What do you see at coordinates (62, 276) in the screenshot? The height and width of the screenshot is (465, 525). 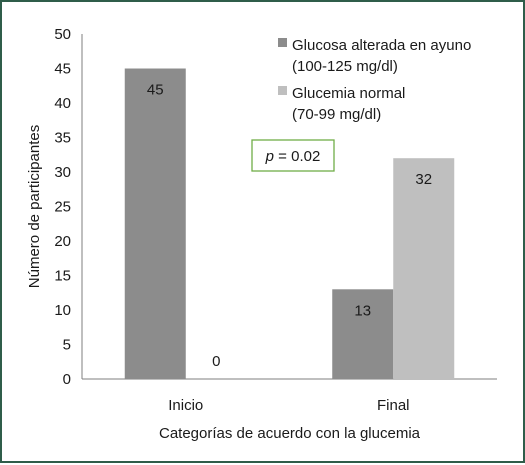 I see `y-tick-label: 15` at bounding box center [62, 276].